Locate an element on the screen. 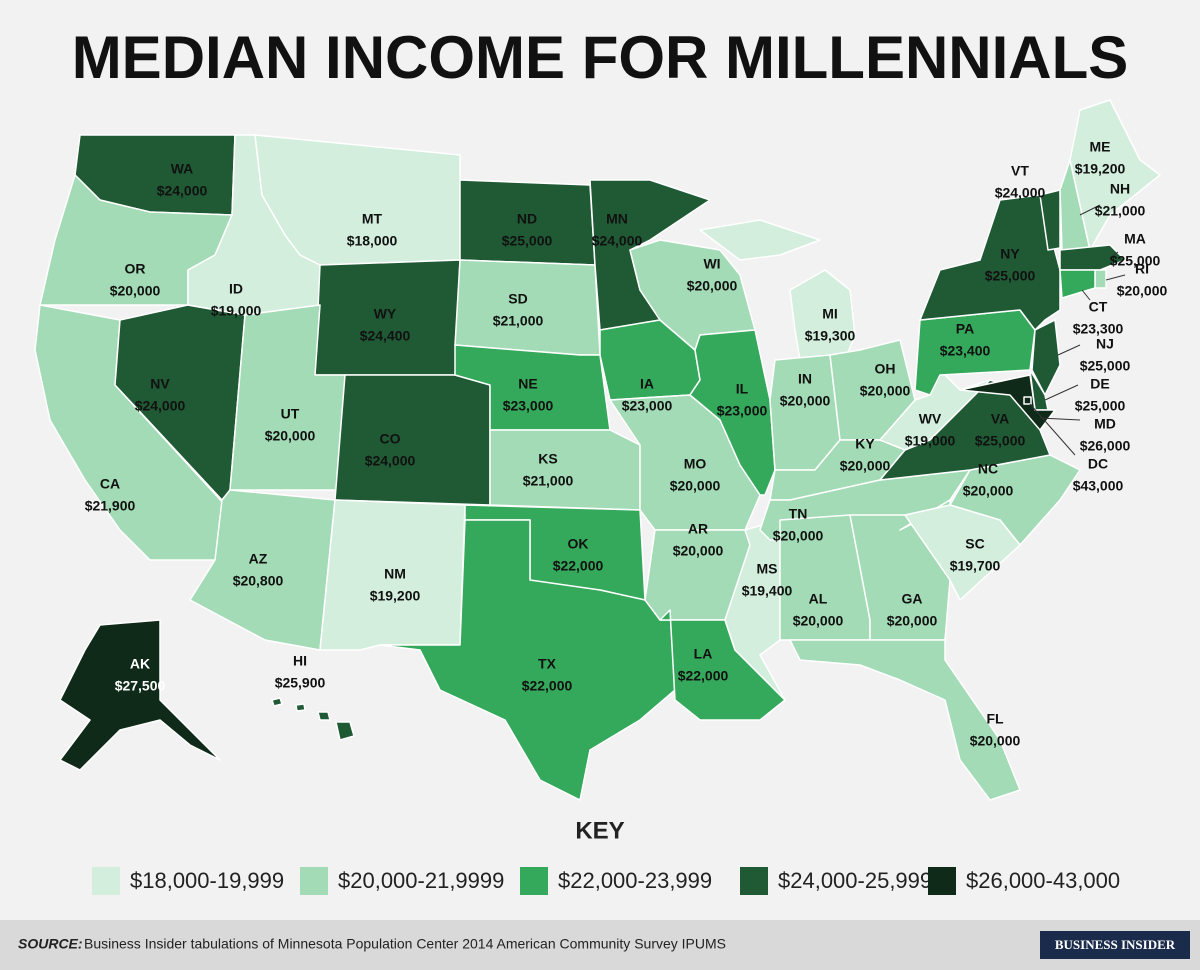 This screenshot has width=1200, height=970. state-name: SD is located at coordinates (517, 299).